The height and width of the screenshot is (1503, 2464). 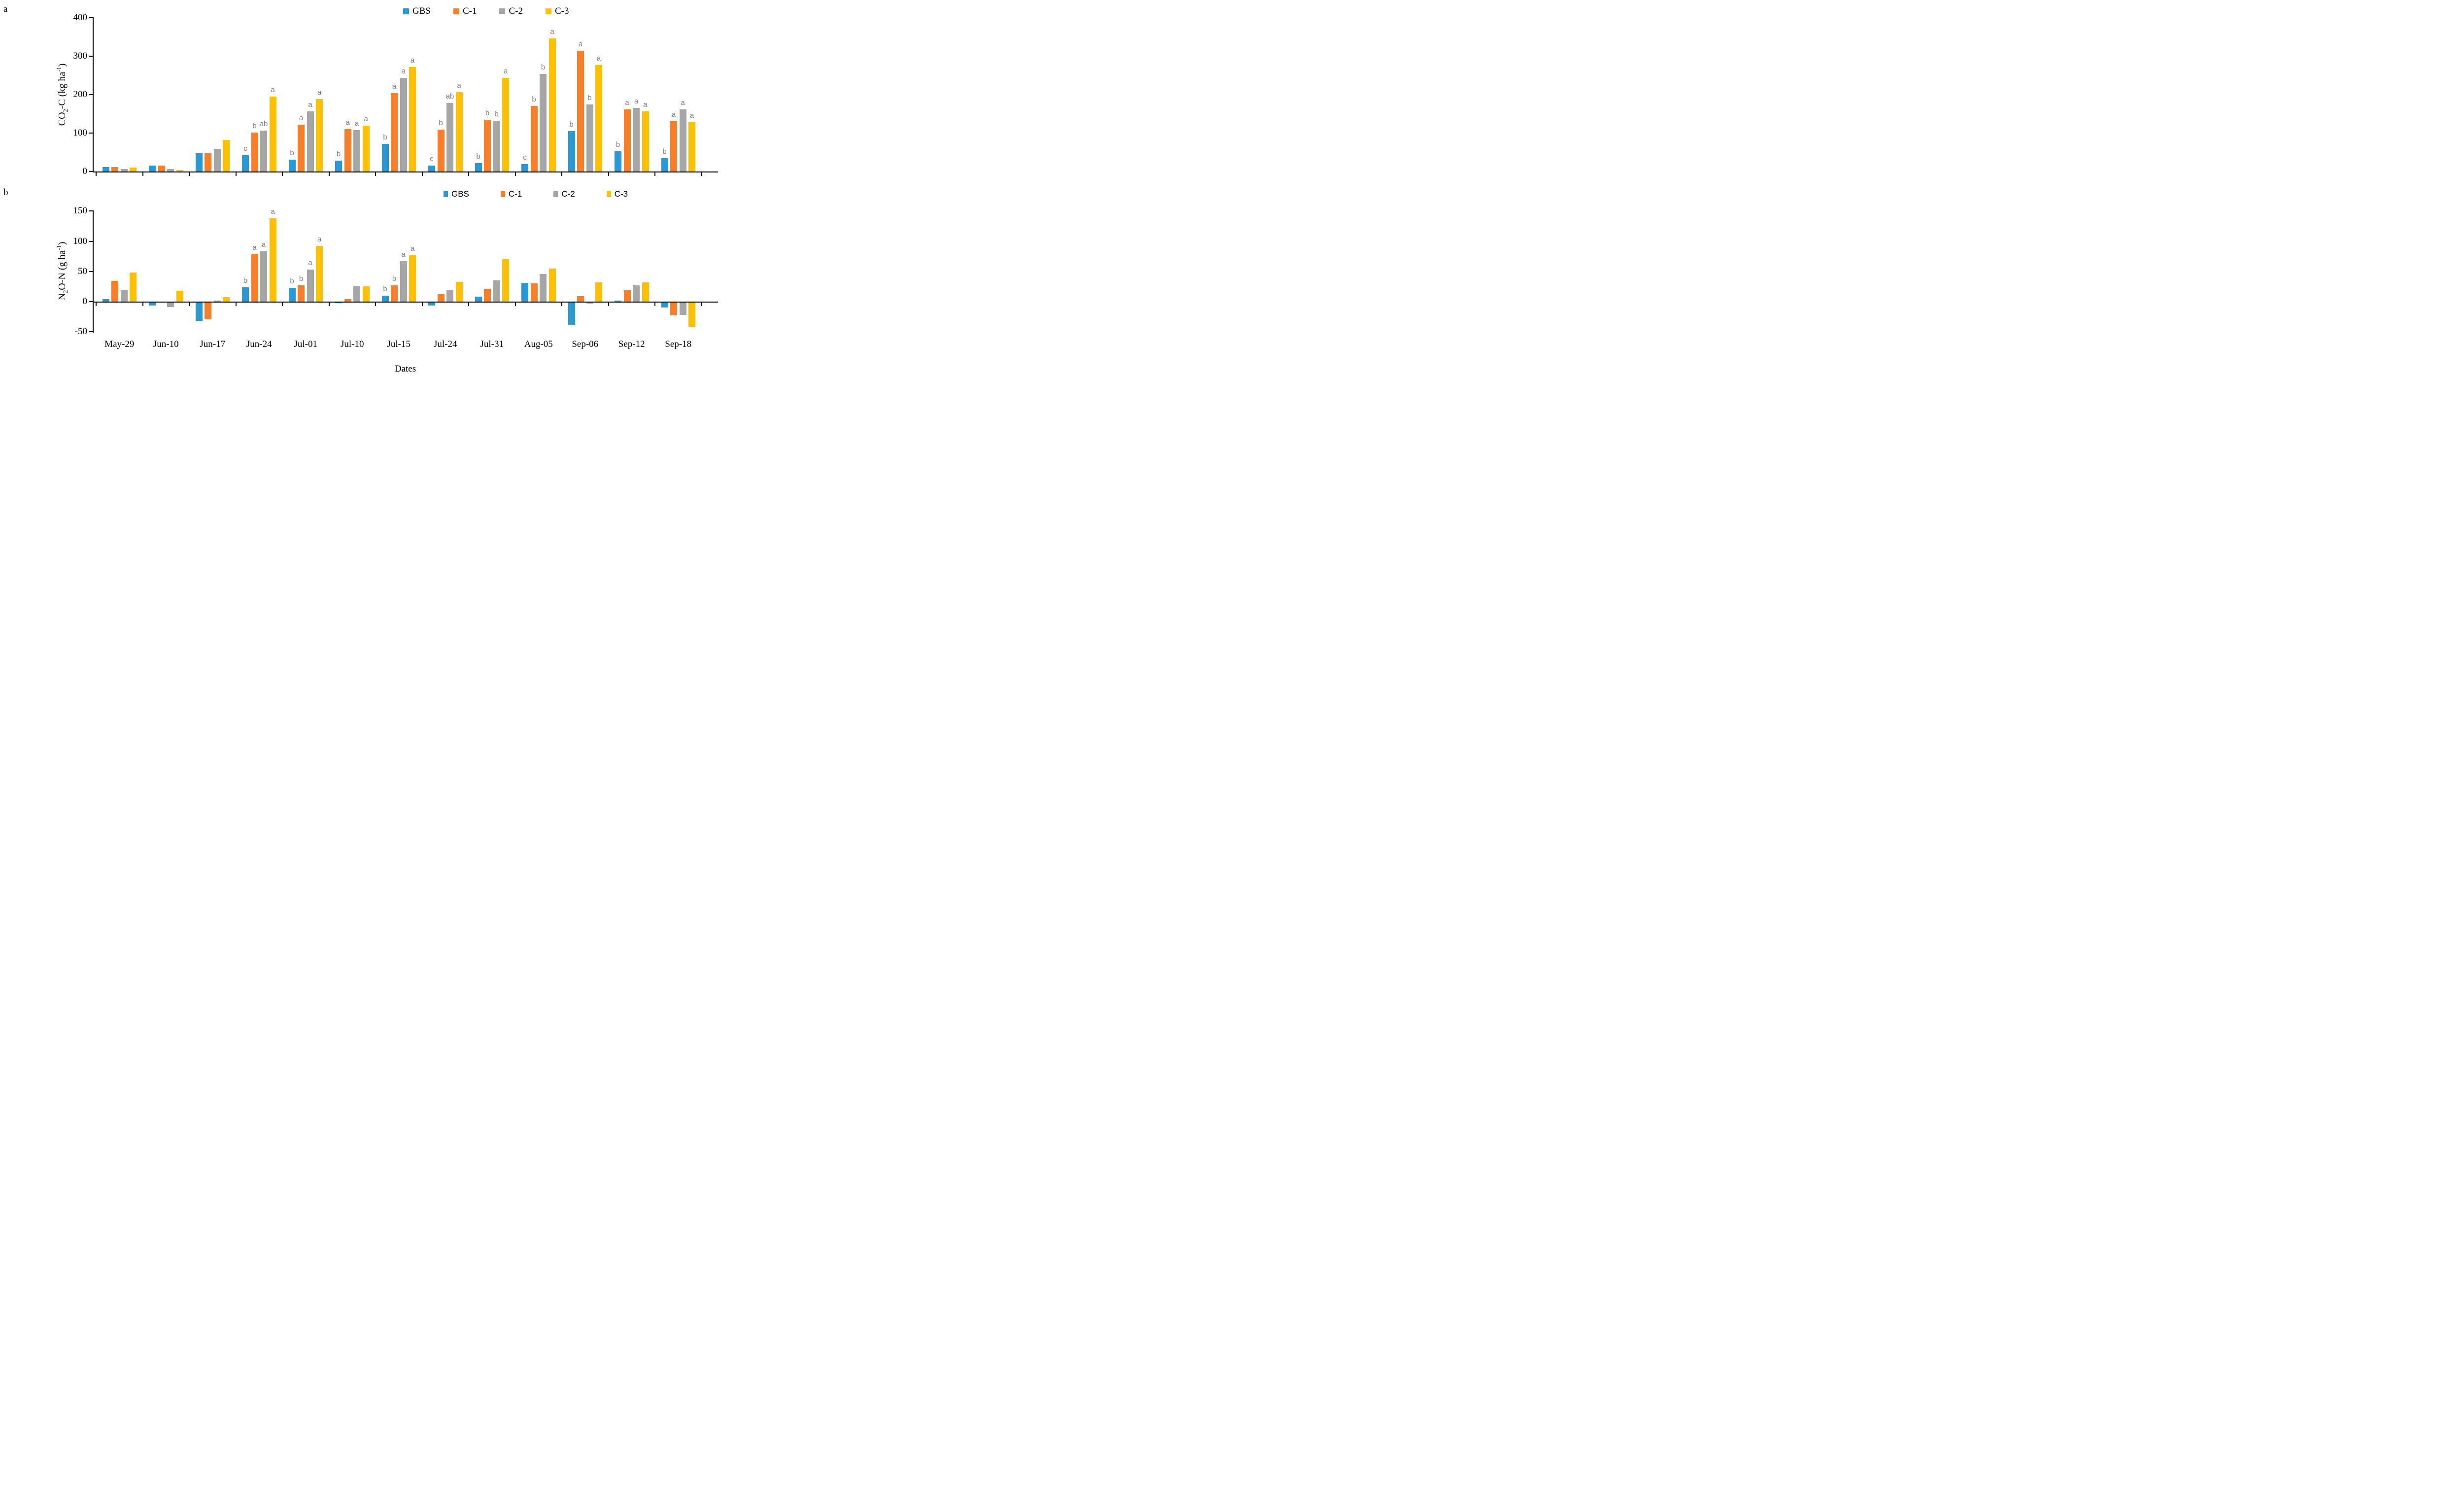 What do you see at coordinates (405, 171) in the screenshot?
I see `x-axis-a` at bounding box center [405, 171].